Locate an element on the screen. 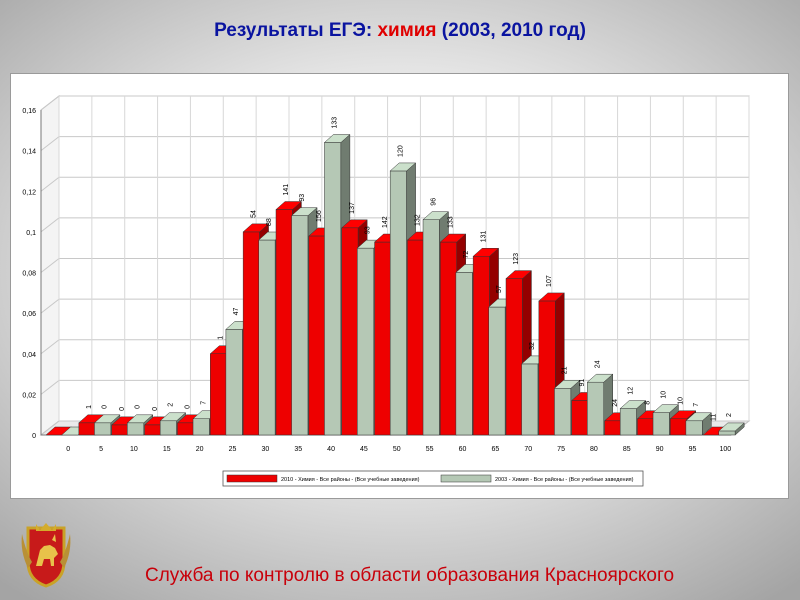 Image resolution: width=800 pixels, height=600 pixels. x-tick-label: 70 is located at coordinates (528, 449).